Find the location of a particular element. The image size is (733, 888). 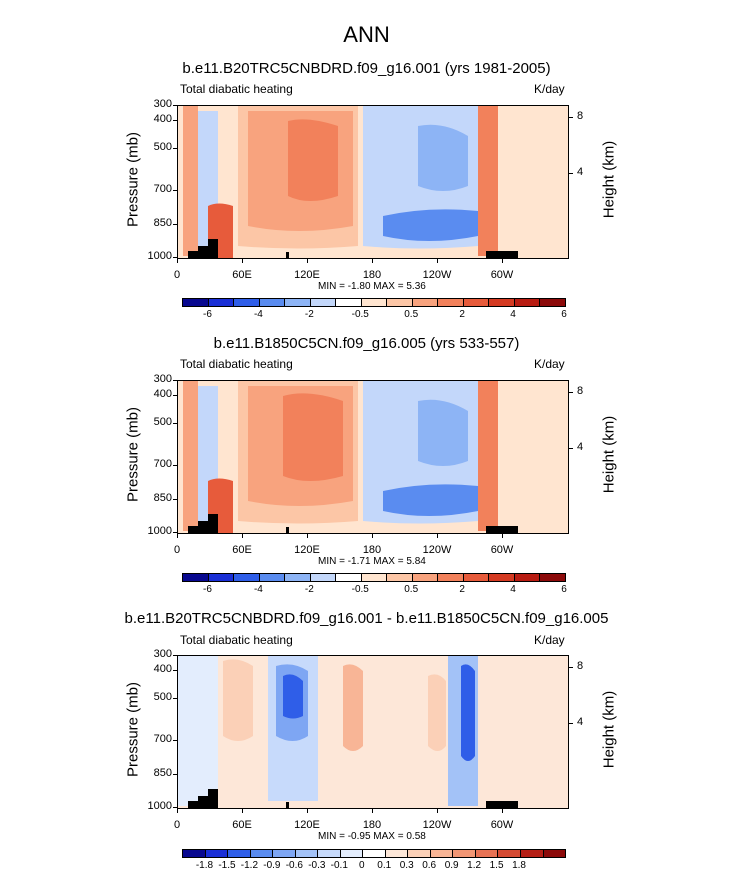

panel2-contour-svg is located at coordinates (373, 457).